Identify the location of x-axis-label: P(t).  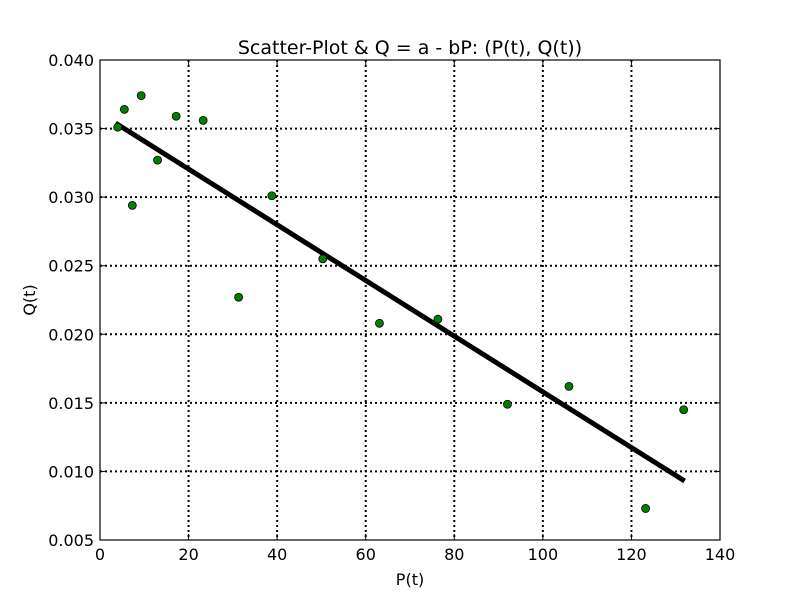
(410, 579).